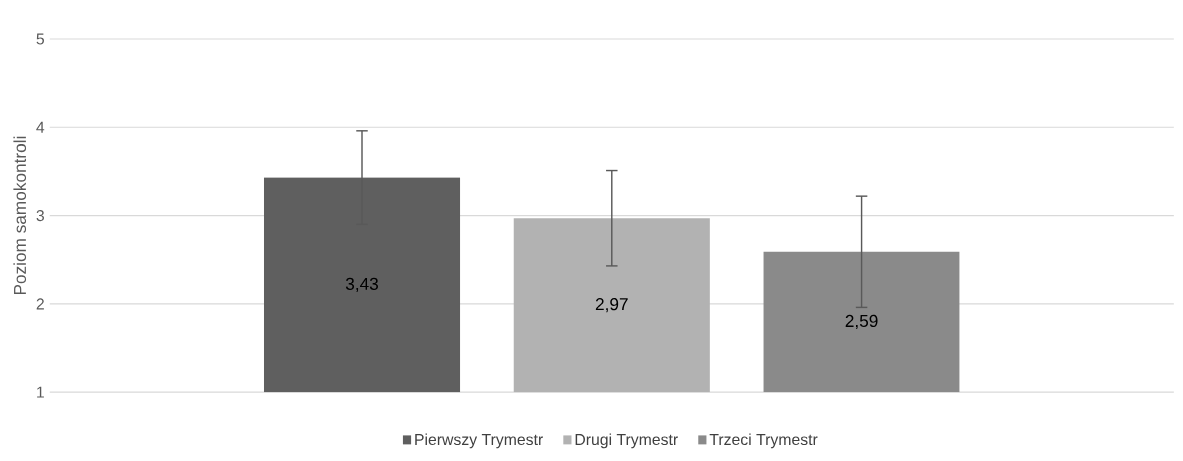 This screenshot has height=461, width=1183. What do you see at coordinates (40, 127) in the screenshot?
I see `y-tick-label: 4` at bounding box center [40, 127].